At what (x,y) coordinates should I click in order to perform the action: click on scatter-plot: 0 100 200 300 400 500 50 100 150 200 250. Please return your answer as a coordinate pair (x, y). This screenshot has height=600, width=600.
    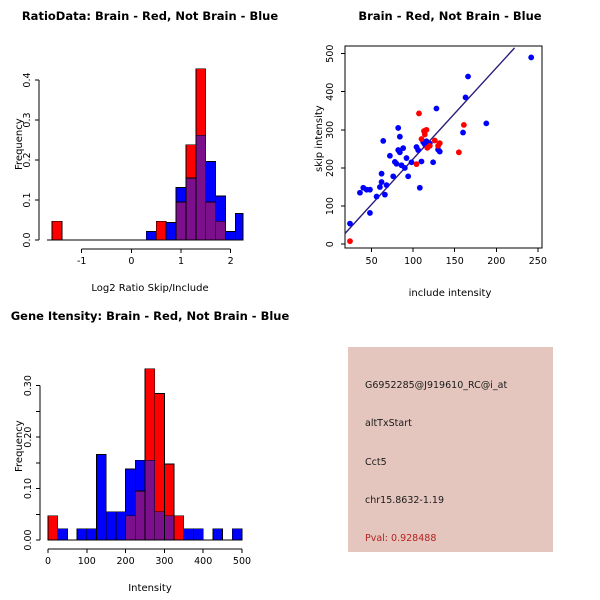
    Looking at the image, I should click on (436, 156).